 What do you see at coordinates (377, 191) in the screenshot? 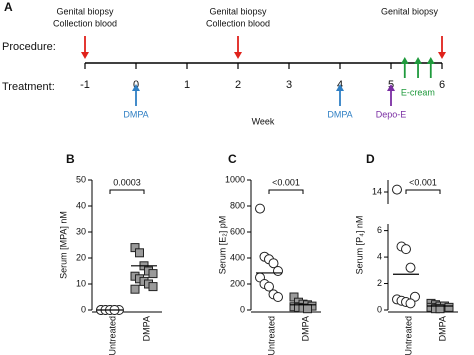
I see `y-tick-label: 14` at bounding box center [377, 191].